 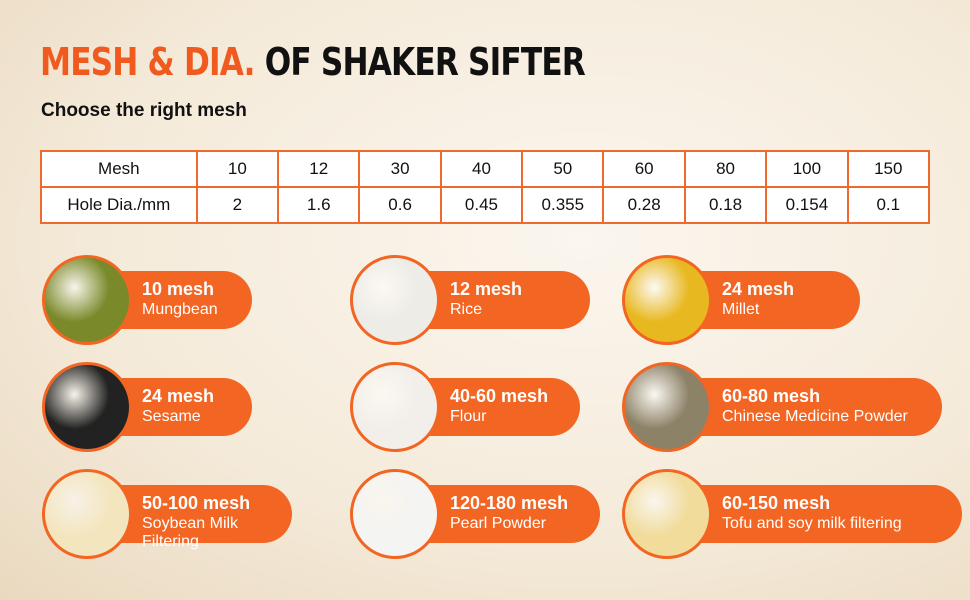 What do you see at coordinates (807, 169) in the screenshot?
I see `mesh-cell: 100` at bounding box center [807, 169].